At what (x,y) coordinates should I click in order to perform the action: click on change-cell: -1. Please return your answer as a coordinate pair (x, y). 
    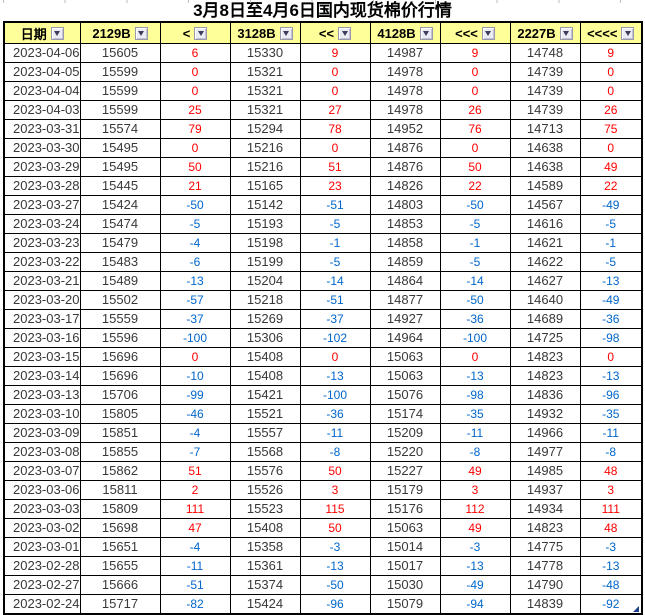
    Looking at the image, I should click on (475, 243).